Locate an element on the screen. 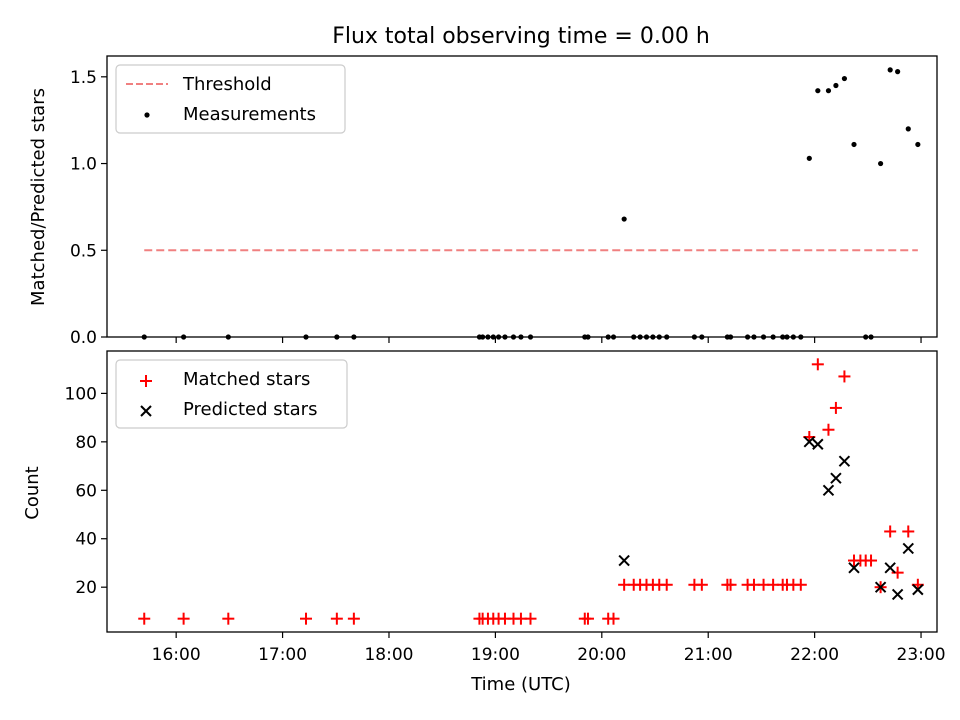  bottom-ytick-label: 60 is located at coordinates (86, 491).